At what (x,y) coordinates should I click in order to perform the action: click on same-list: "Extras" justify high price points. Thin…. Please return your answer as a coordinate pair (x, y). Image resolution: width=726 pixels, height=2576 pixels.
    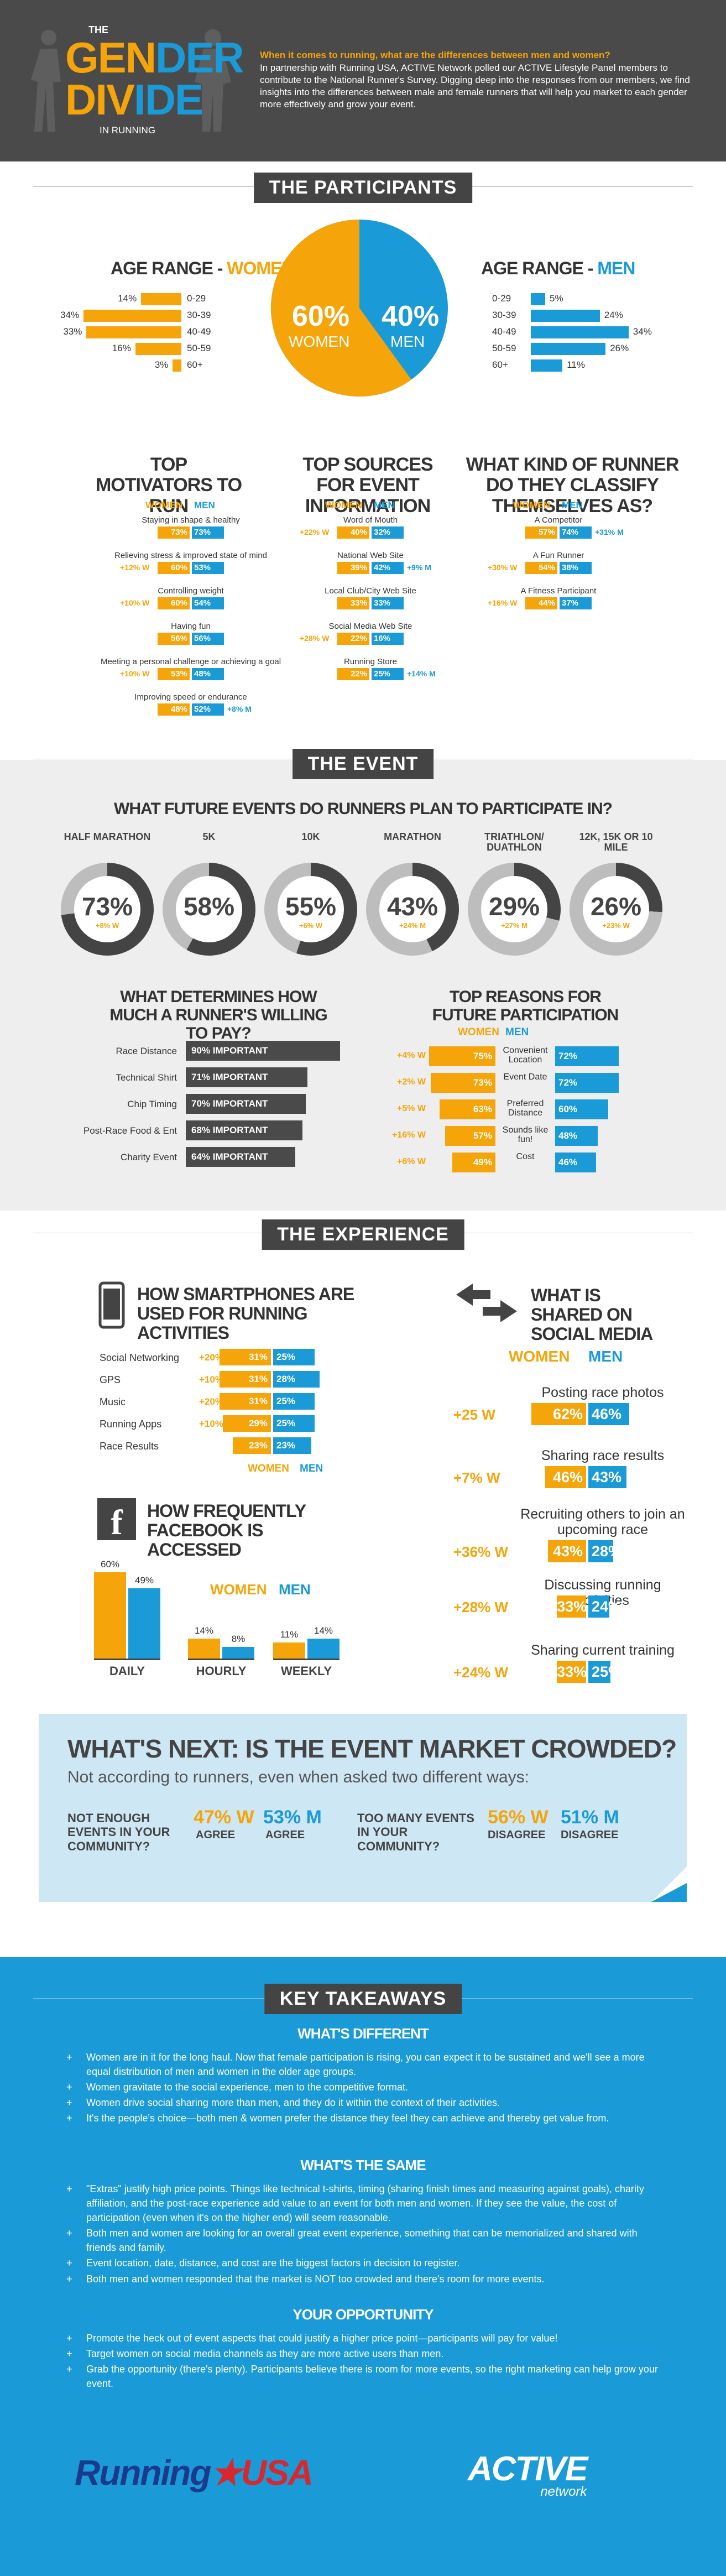
    Looking at the image, I should click on (365, 2234).